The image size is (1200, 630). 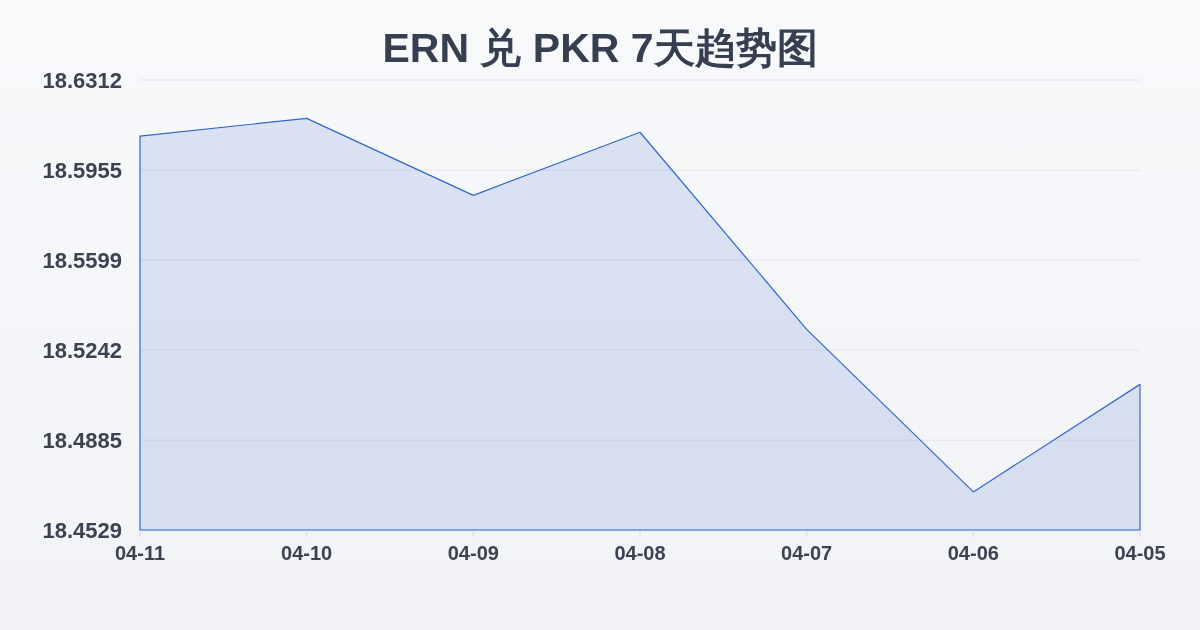 I want to click on y-tick-label: 18.6312, so click(x=82, y=80).